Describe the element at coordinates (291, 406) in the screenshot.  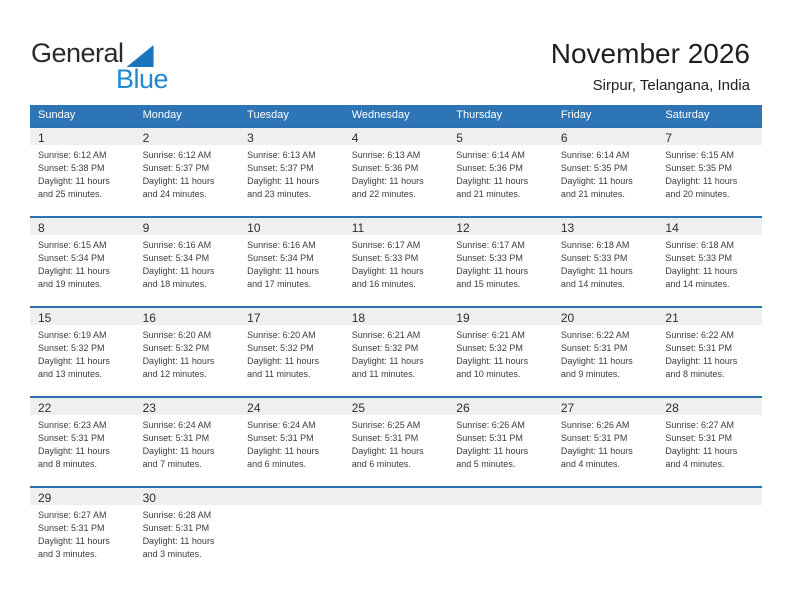
I see `day-number: 24` at that location.